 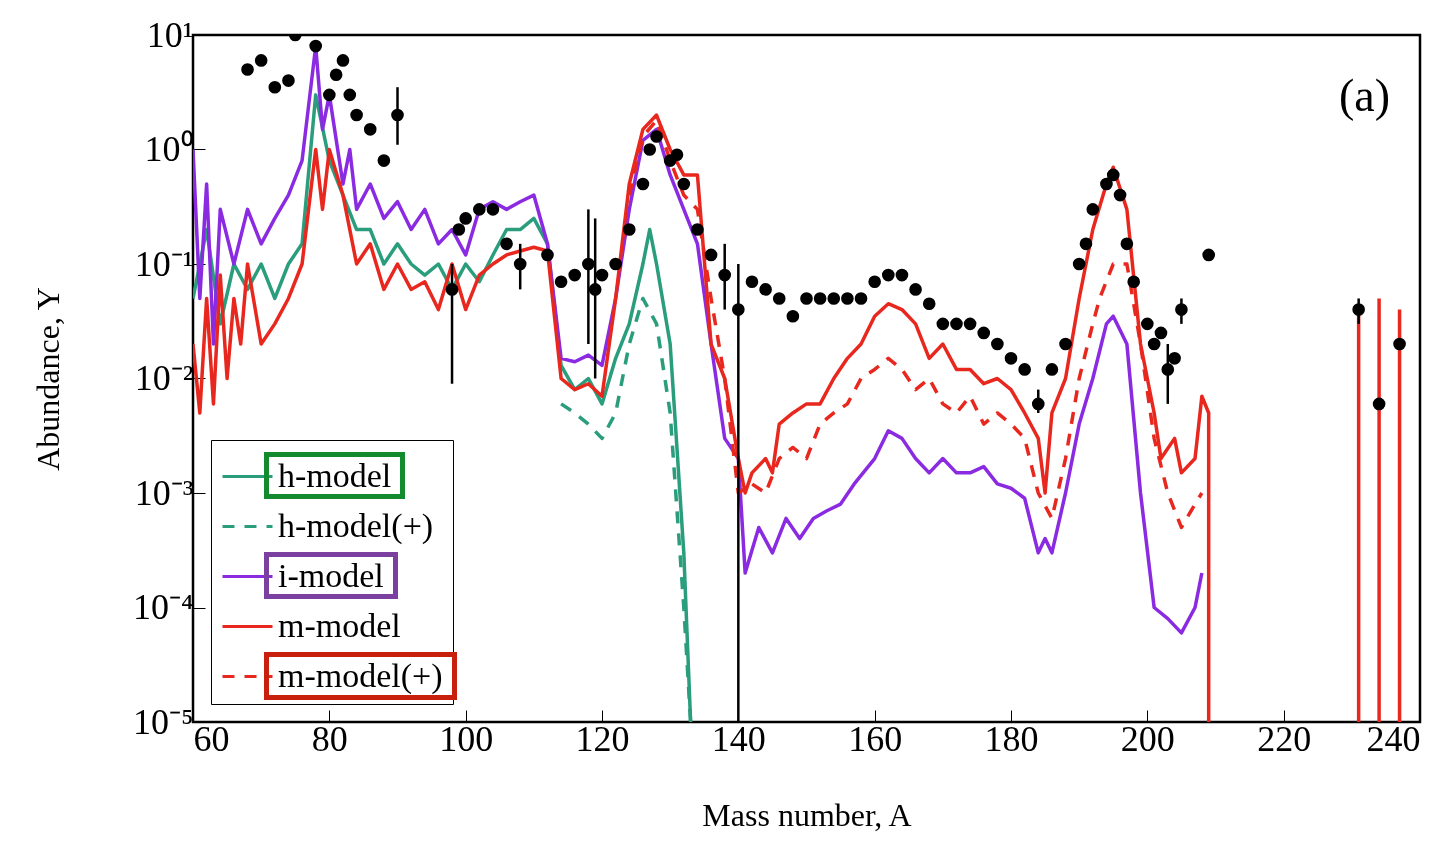 I want to click on x-tick-label: 100, so click(x=466, y=738).